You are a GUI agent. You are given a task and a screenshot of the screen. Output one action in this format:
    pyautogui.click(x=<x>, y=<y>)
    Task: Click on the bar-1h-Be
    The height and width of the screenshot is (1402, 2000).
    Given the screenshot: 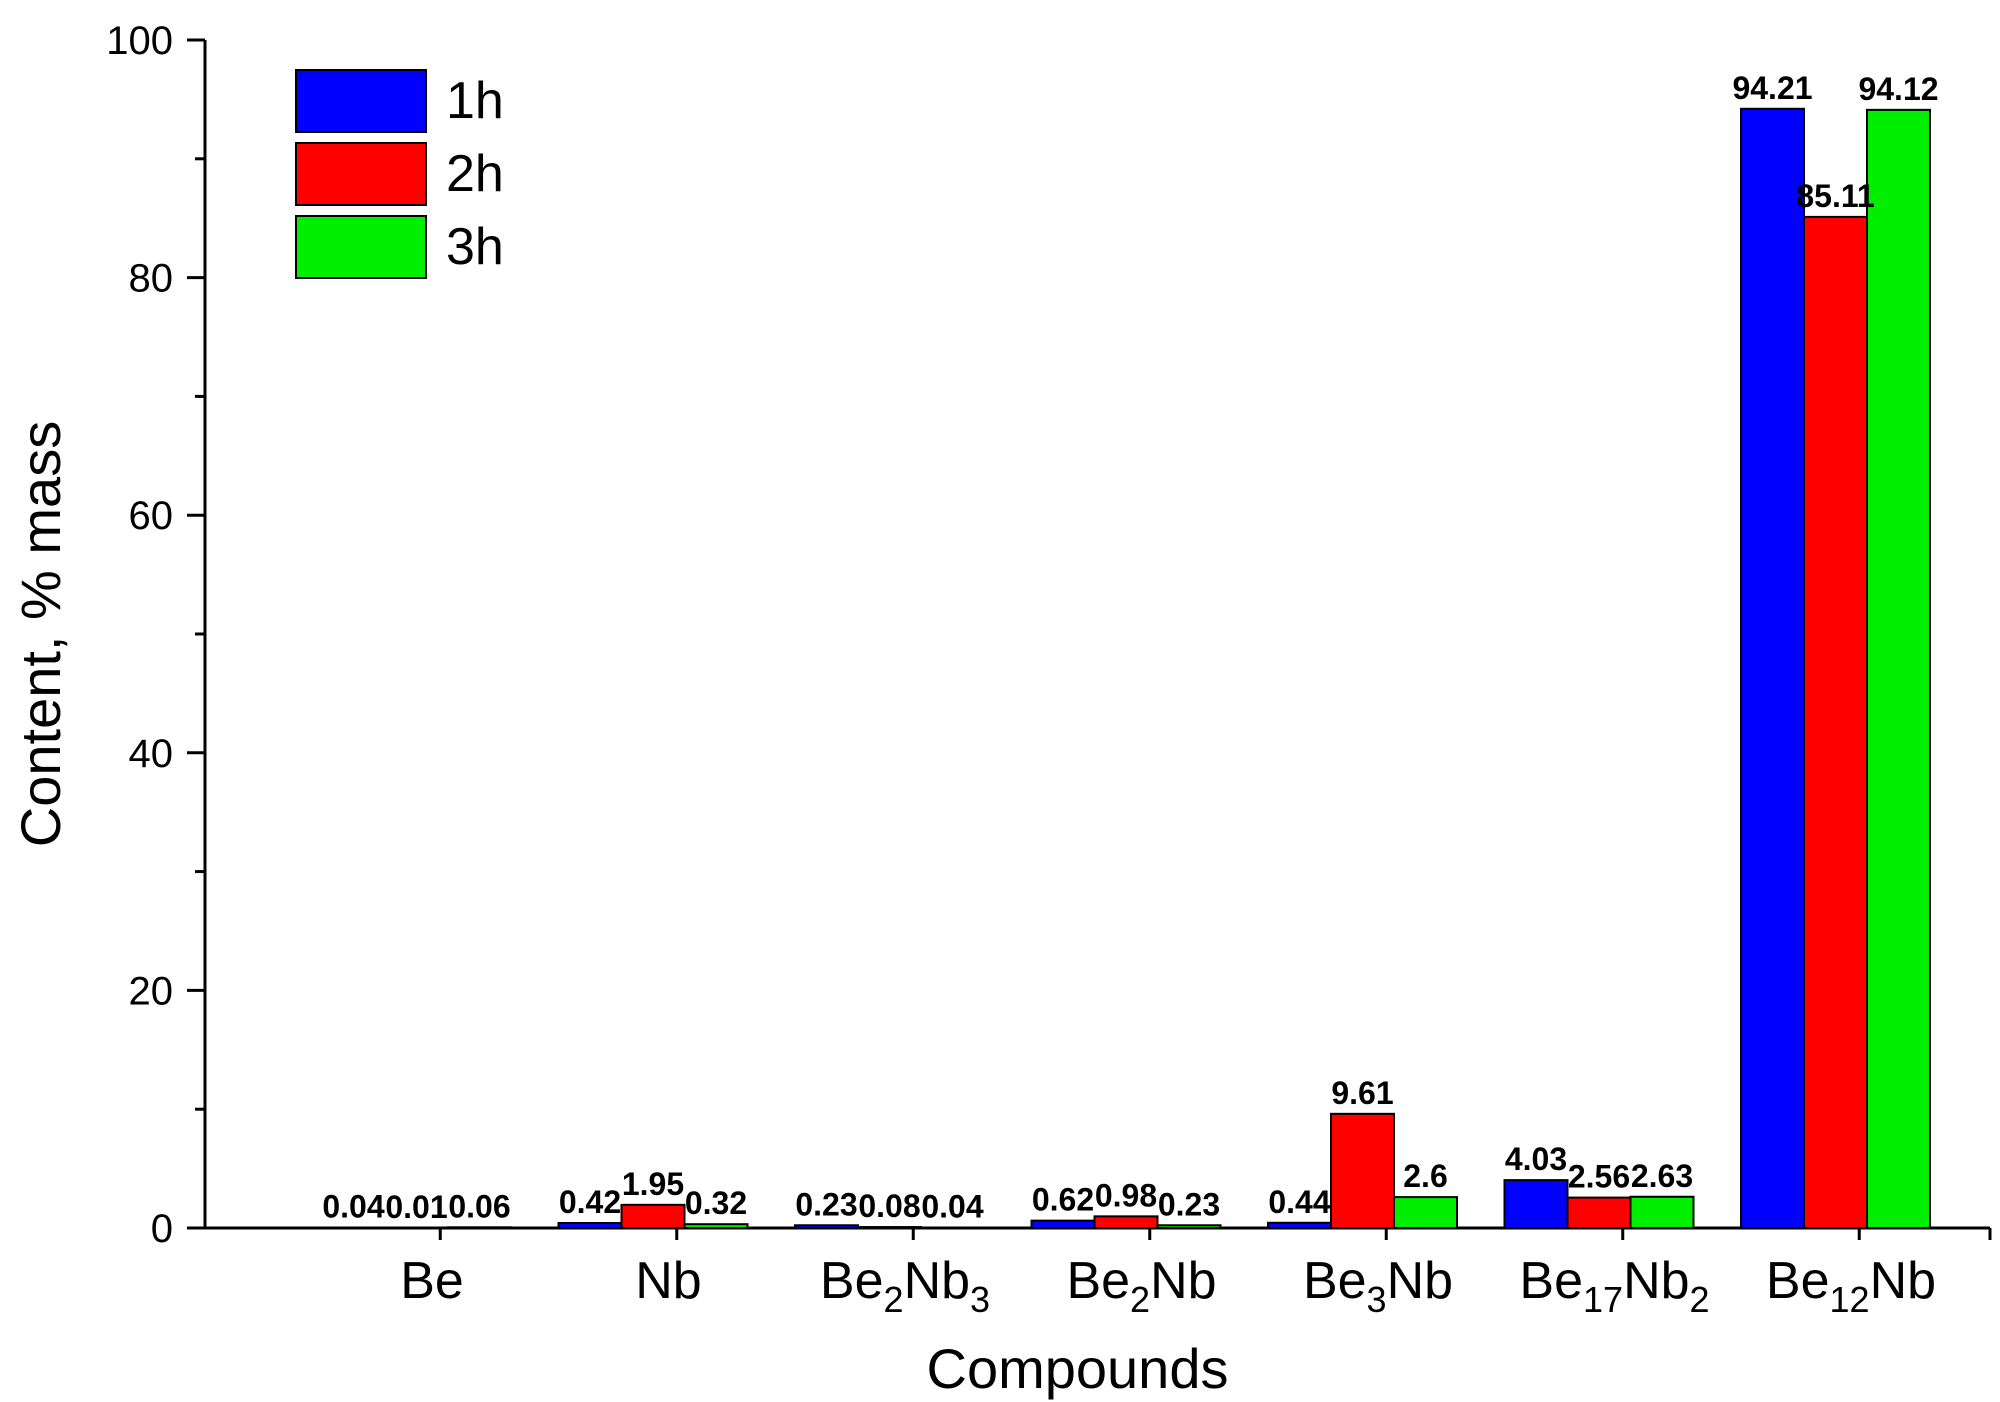 What is the action you would take?
    pyautogui.click(x=353, y=1228)
    